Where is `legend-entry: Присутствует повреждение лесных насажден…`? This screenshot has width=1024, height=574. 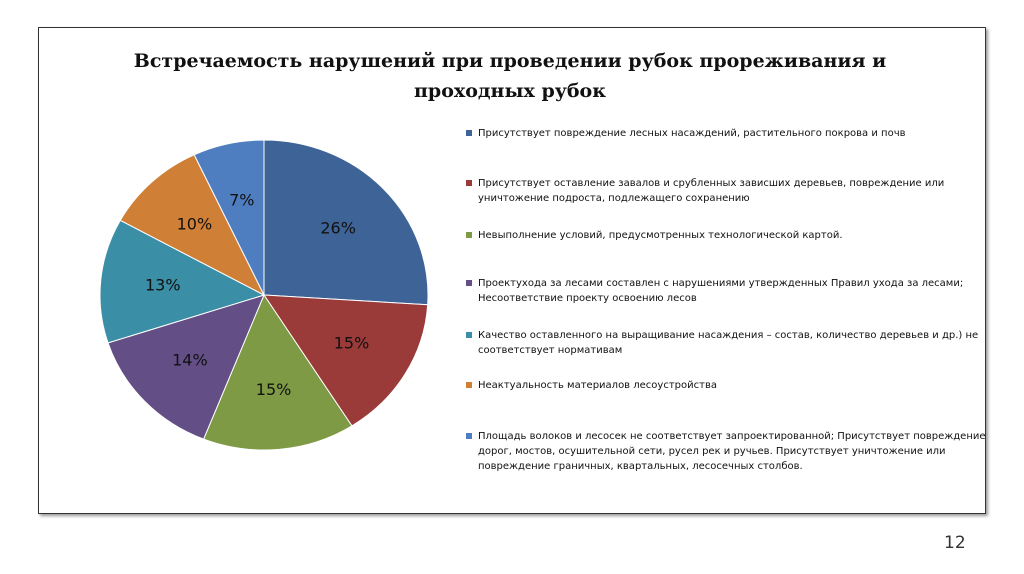
legend-entry: Присутствует повреждение лесных насажден… is located at coordinates (729, 133).